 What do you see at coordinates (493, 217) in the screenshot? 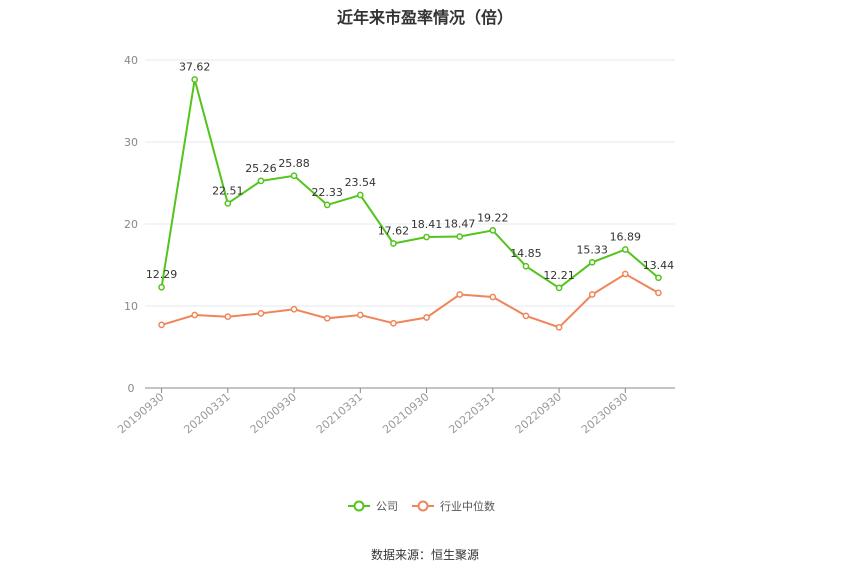
I see `data-label: 19.22` at bounding box center [493, 217].